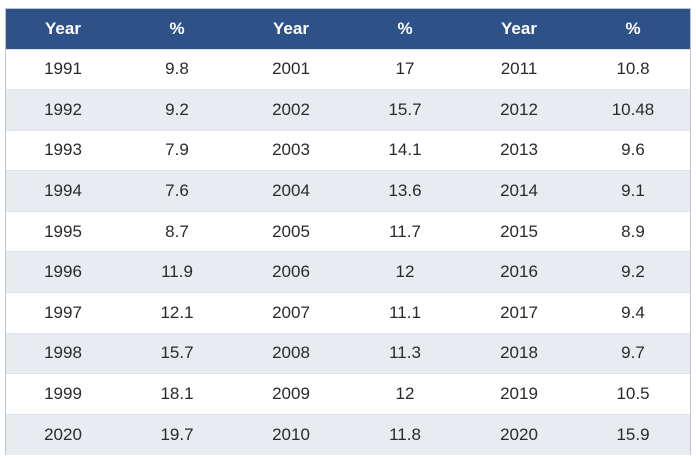 This screenshot has width=696, height=459. I want to click on year-cell: 1996, so click(63, 272).